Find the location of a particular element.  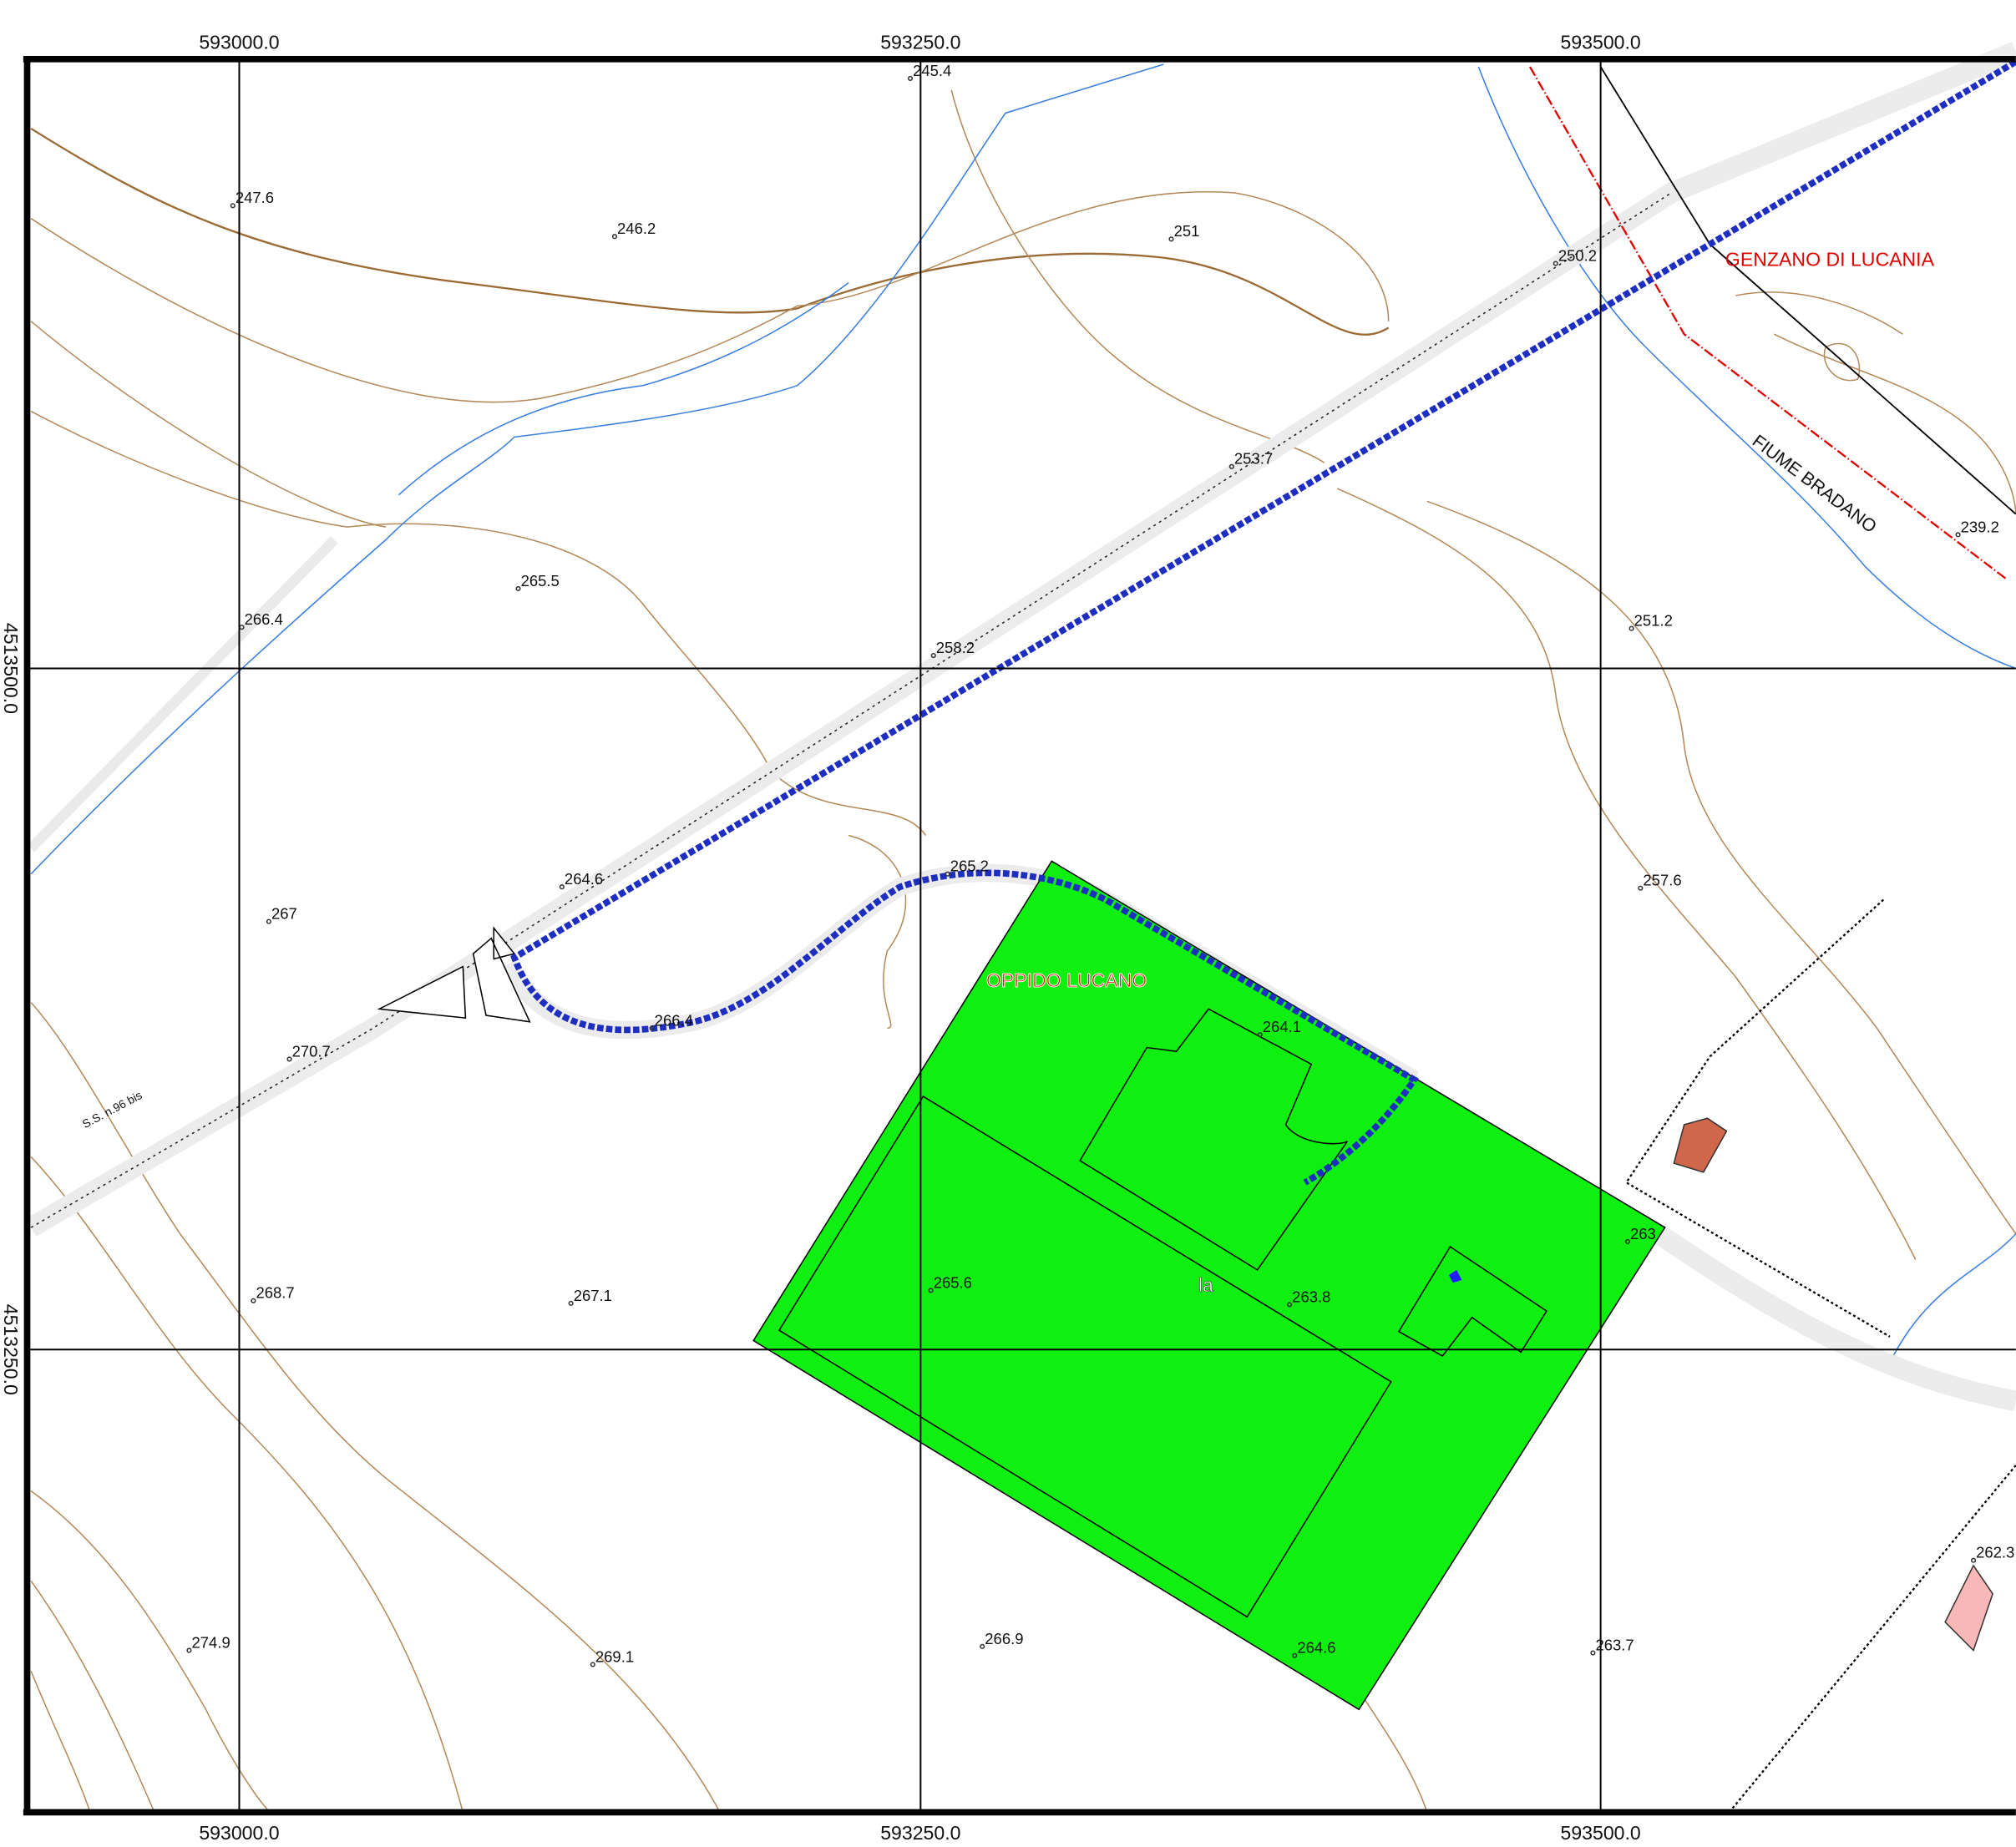

spot-height: 253.7 is located at coordinates (1253, 459).